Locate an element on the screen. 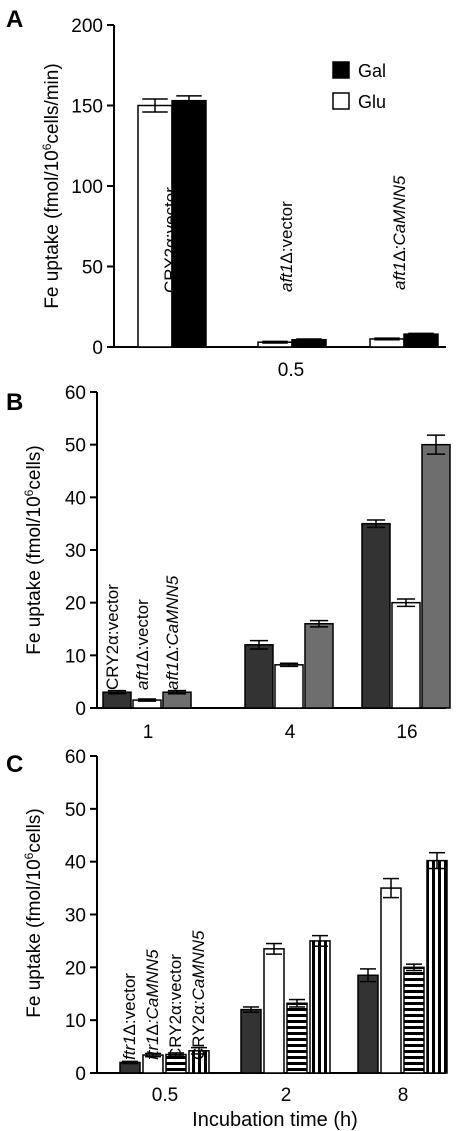 The height and width of the screenshot is (1131, 465). panel-b-y-tick-label: 0 is located at coordinates (80, 709).